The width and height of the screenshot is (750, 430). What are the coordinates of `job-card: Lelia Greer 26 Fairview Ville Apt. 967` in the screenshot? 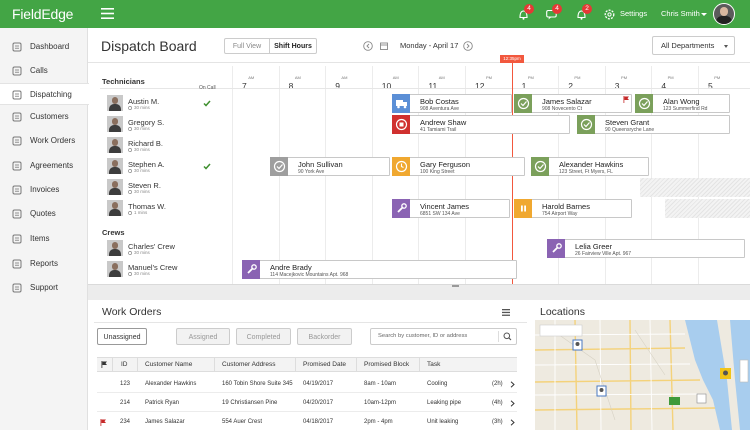 It's located at (646, 248).